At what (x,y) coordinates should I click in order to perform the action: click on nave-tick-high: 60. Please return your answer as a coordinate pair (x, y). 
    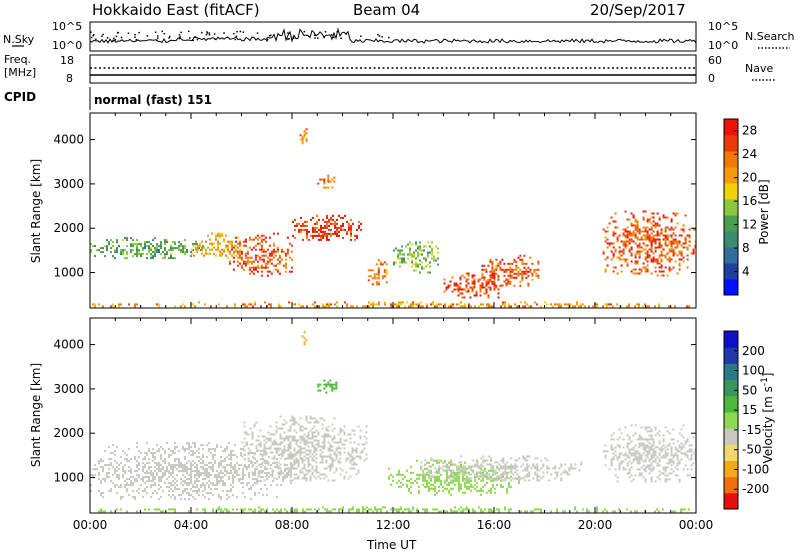
    Looking at the image, I should click on (715, 60).